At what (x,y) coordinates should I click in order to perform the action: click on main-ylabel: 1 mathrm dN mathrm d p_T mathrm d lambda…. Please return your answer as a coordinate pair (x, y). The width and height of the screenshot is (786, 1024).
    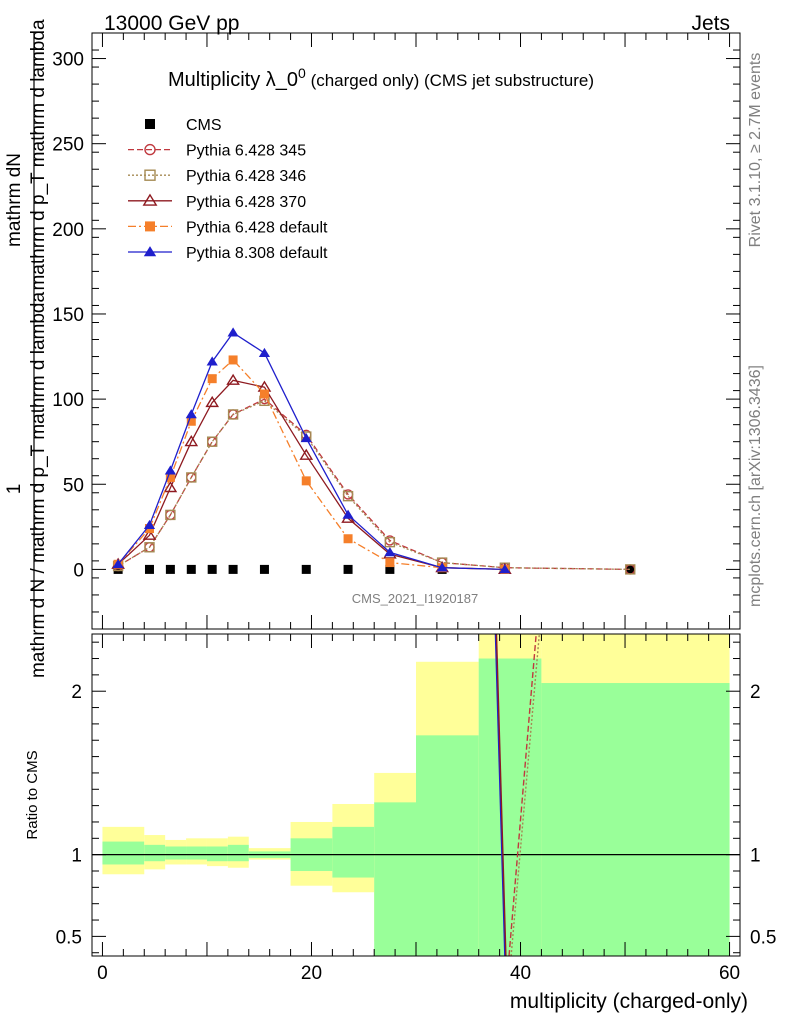
    Looking at the image, I should click on (26, 348).